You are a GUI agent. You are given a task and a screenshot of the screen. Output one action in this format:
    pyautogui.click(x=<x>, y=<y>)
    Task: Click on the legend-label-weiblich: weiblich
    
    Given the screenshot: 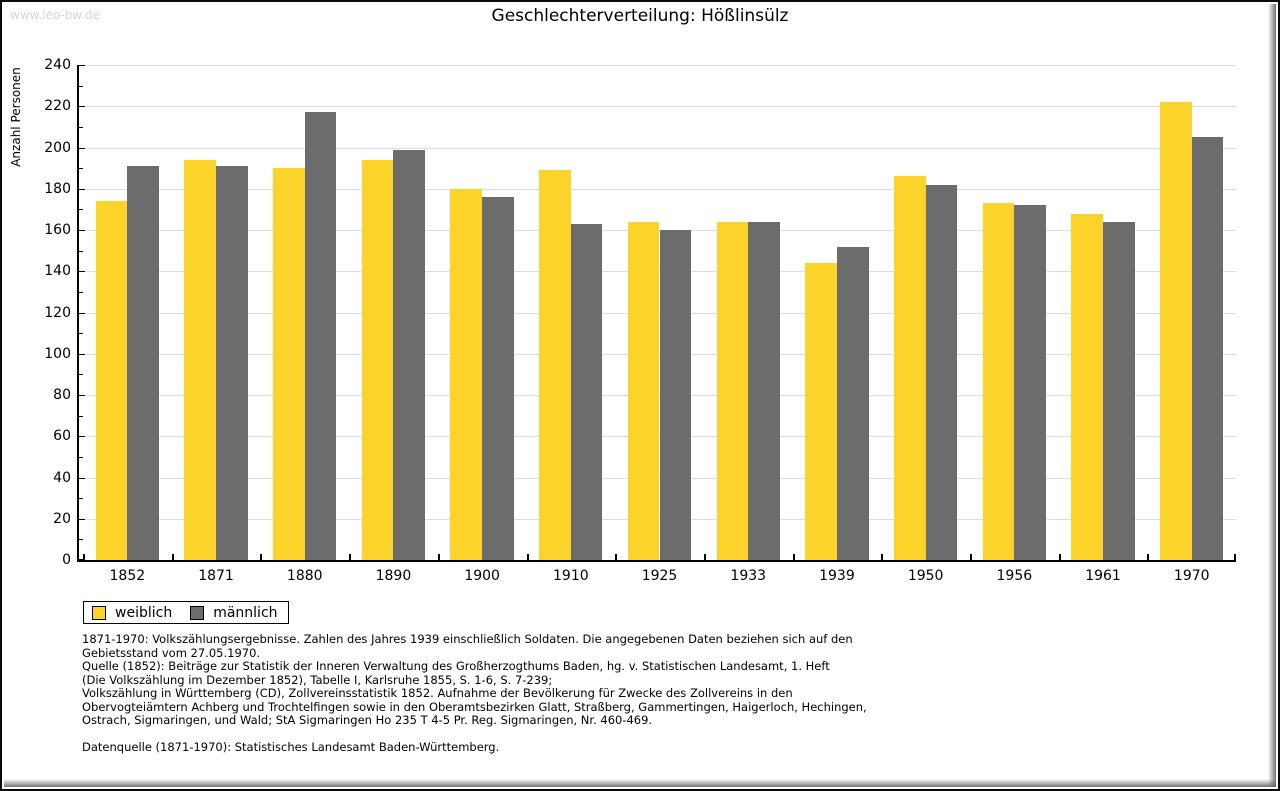 What is the action you would take?
    pyautogui.click(x=144, y=612)
    